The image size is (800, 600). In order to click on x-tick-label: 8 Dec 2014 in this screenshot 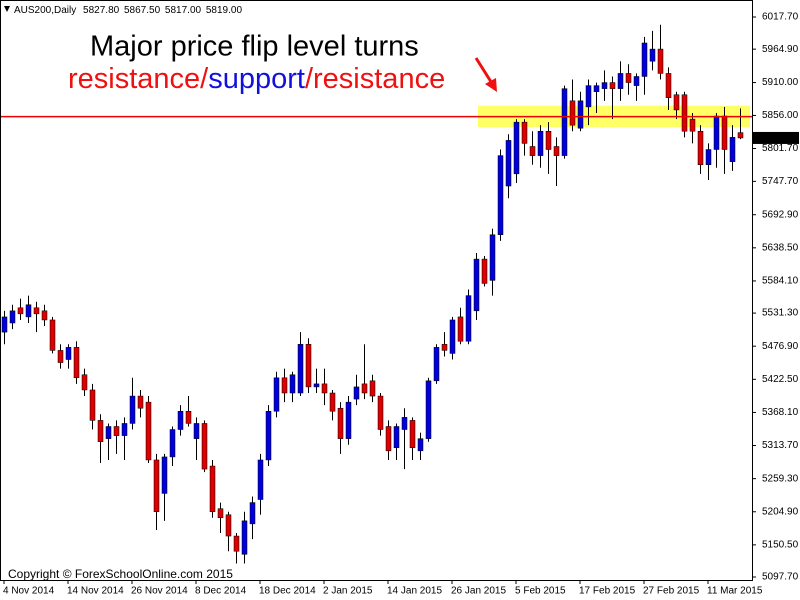, I will do `click(221, 591)`.